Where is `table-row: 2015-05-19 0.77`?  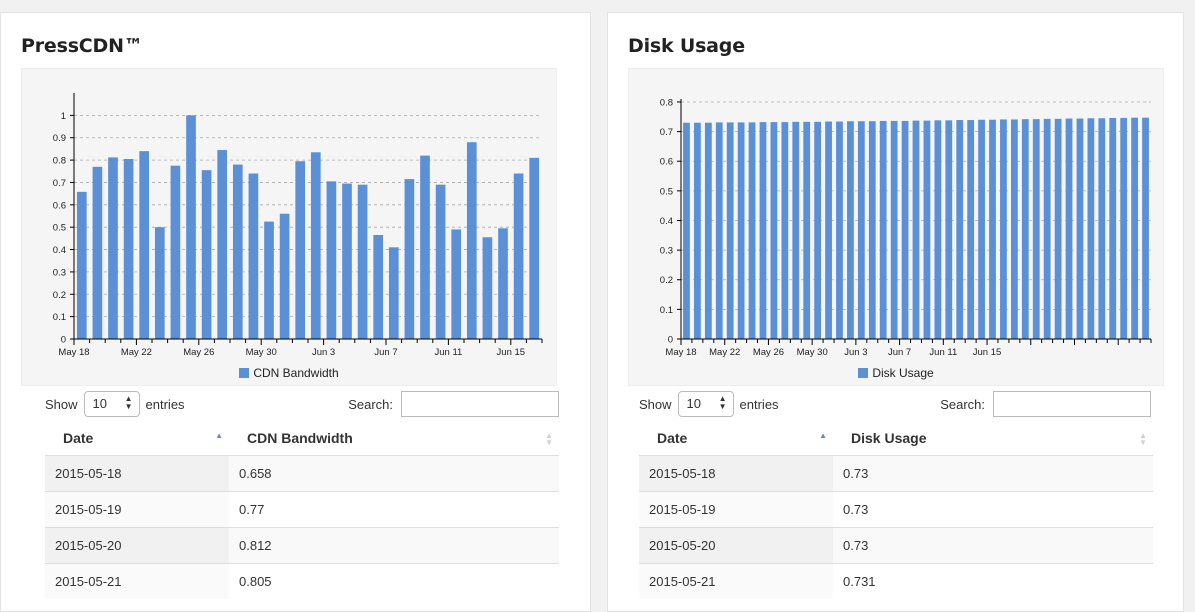 table-row: 2015-05-19 0.77 is located at coordinates (302, 509).